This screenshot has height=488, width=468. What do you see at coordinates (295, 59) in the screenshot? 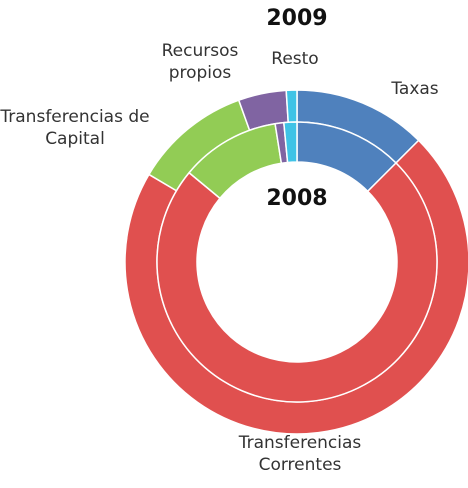
I see `category-label: Resto` at bounding box center [295, 59].